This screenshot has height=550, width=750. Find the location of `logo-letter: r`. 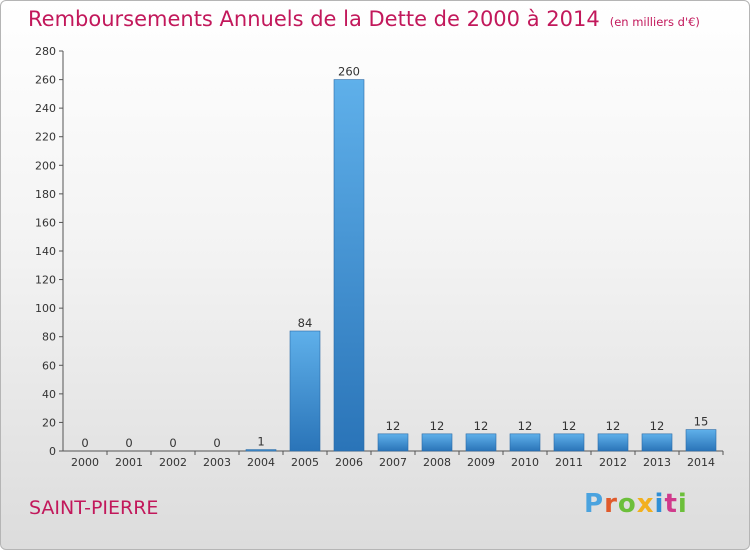

logo-letter: r is located at coordinates (611, 504).